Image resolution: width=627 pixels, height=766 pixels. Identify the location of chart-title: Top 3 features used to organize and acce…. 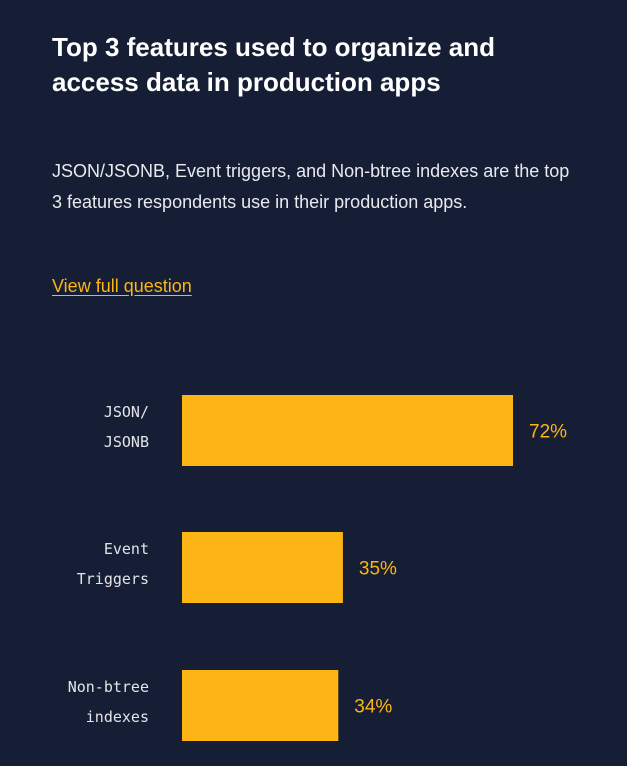
(274, 64).